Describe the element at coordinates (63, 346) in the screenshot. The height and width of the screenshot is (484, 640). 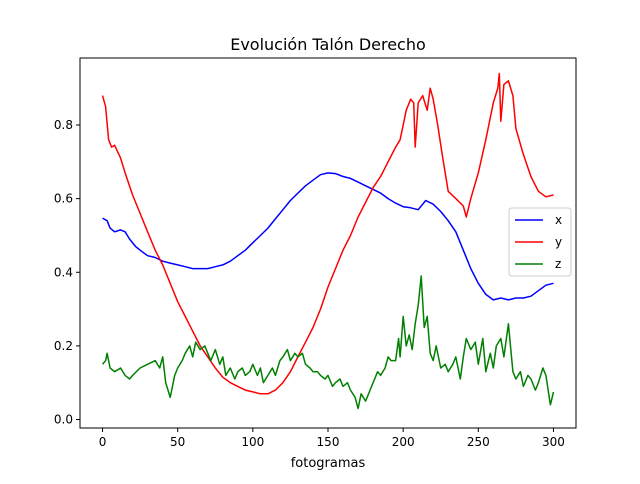
I see `y-tick-label: 0.2` at that location.